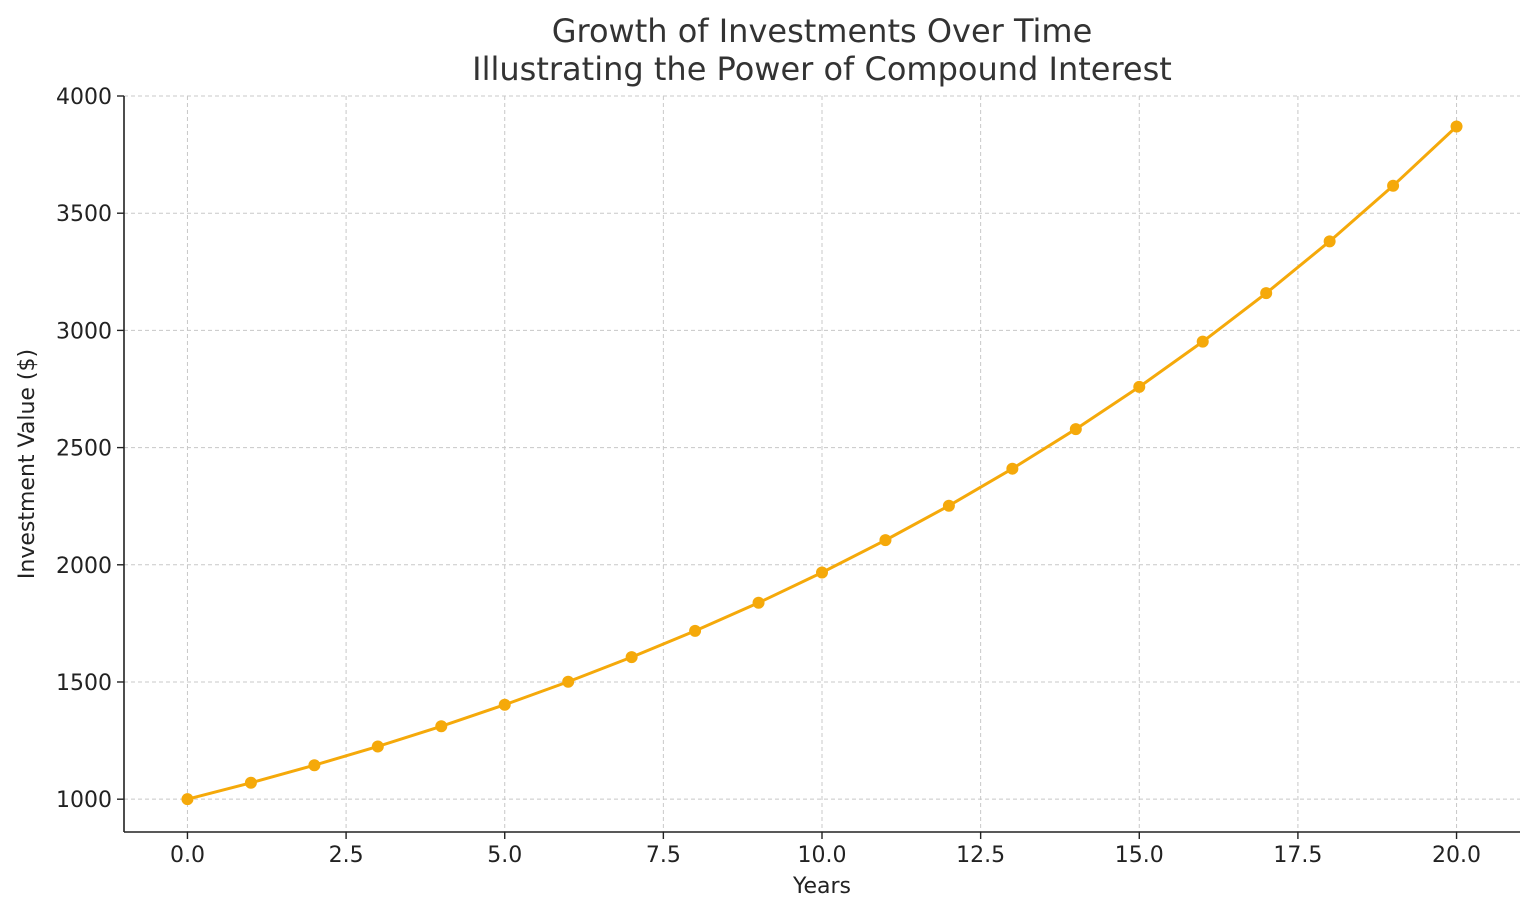 This screenshot has height=915, width=1536. Describe the element at coordinates (822, 31) in the screenshot. I see `chart-title-line-1: Growth of Investments Over Time` at that location.